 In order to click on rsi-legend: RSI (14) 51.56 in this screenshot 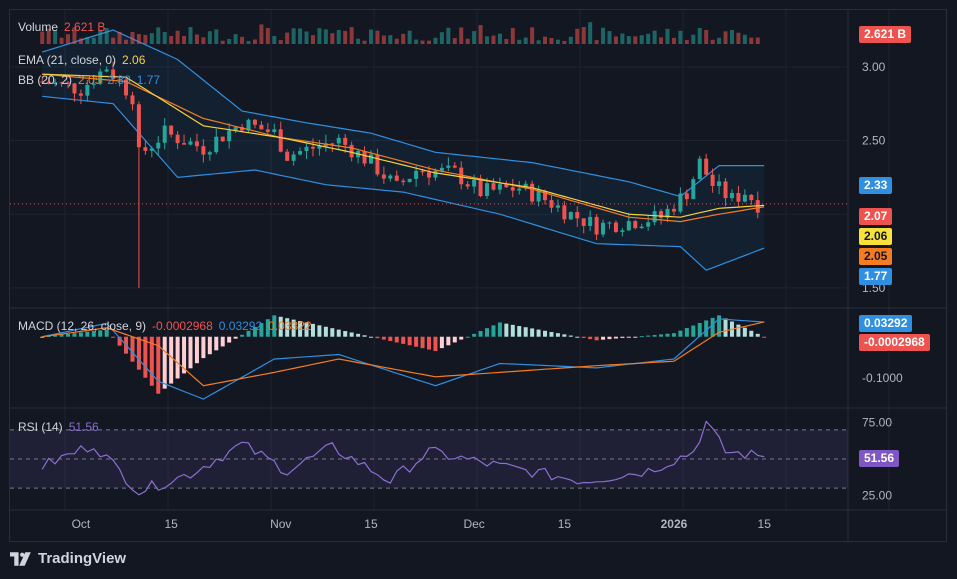, I will do `click(58, 427)`.